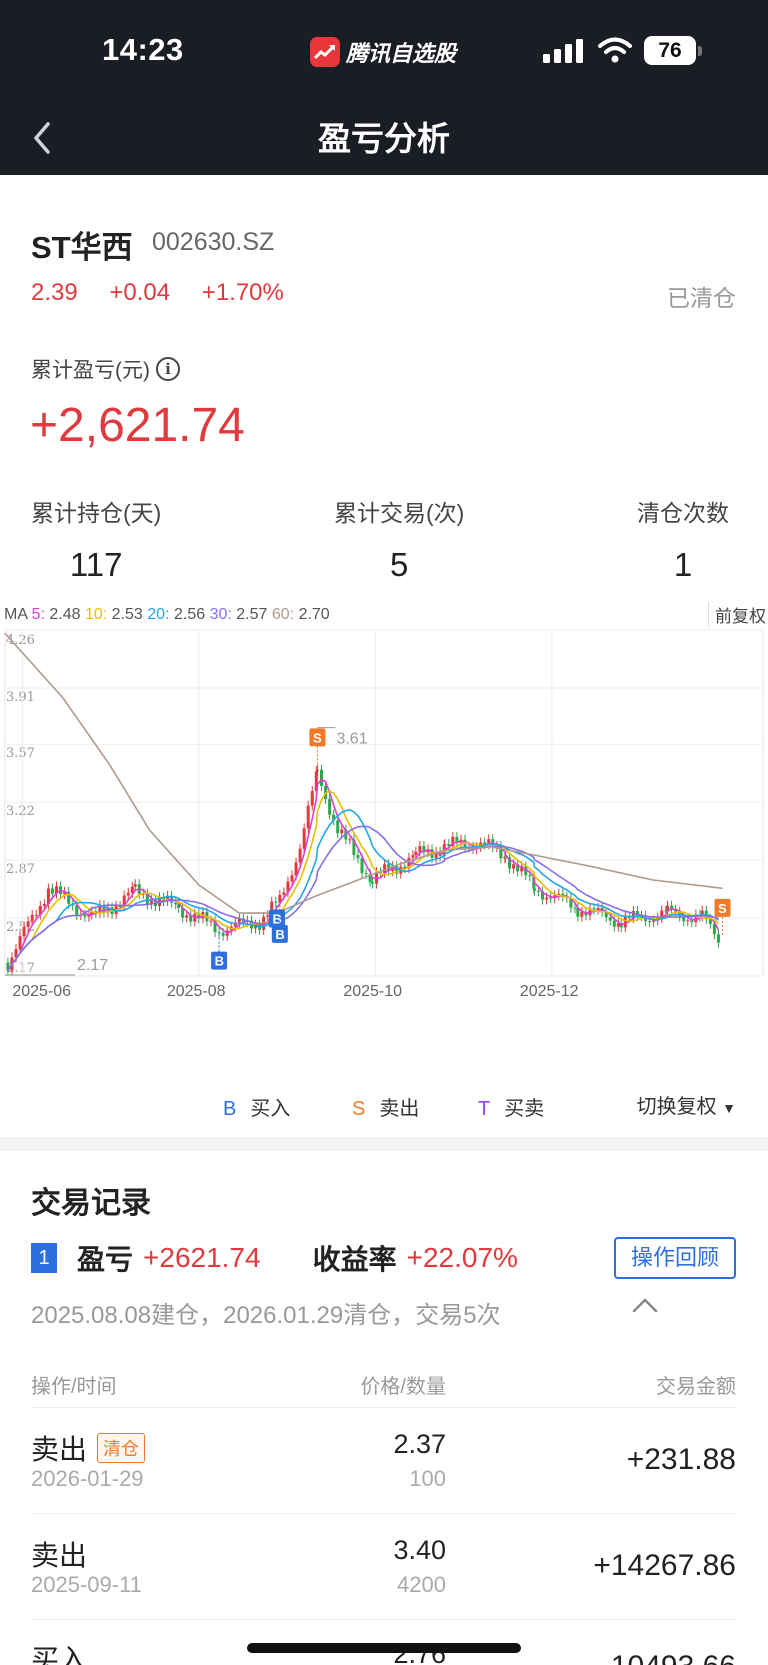  I want to click on ma20-value: 2.56, so click(189, 614).